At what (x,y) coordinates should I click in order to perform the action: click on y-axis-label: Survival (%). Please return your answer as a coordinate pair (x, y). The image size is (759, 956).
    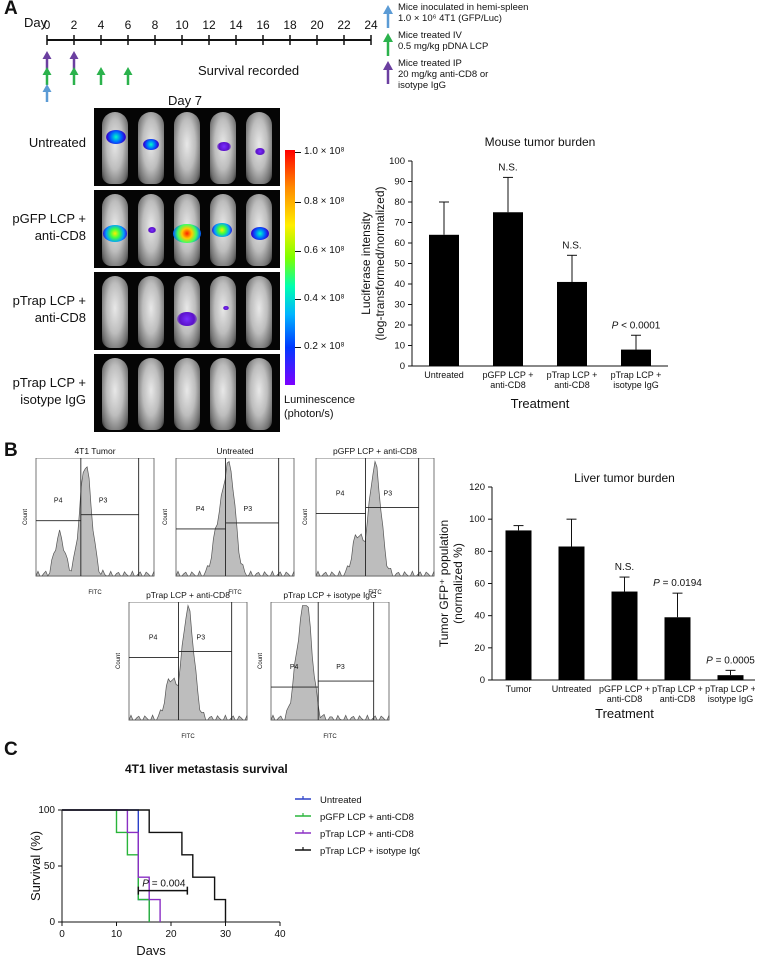
    Looking at the image, I should click on (35, 866).